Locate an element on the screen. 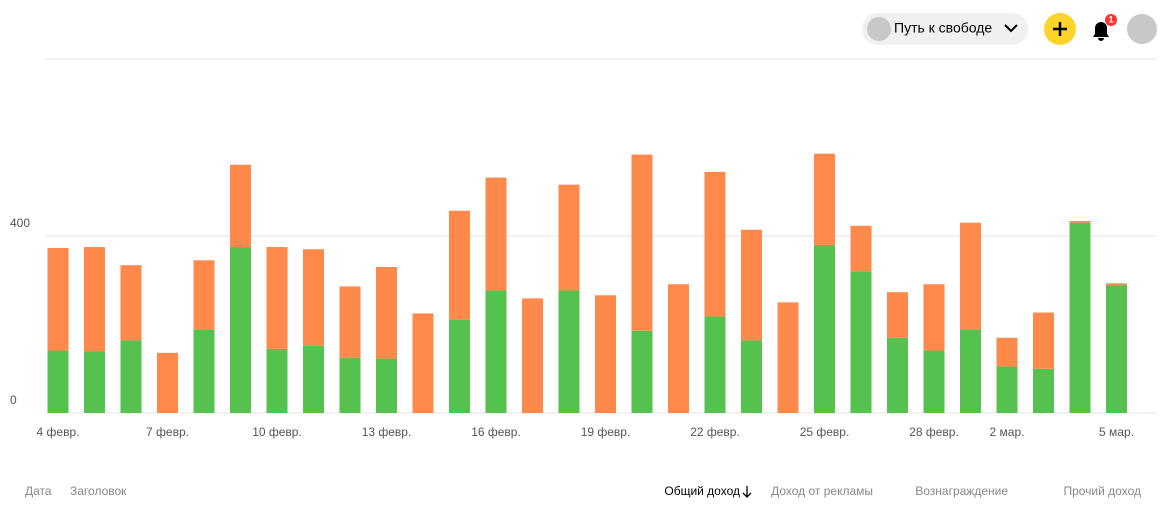 The height and width of the screenshot is (515, 1167). chevron is located at coordinates (1011, 28).